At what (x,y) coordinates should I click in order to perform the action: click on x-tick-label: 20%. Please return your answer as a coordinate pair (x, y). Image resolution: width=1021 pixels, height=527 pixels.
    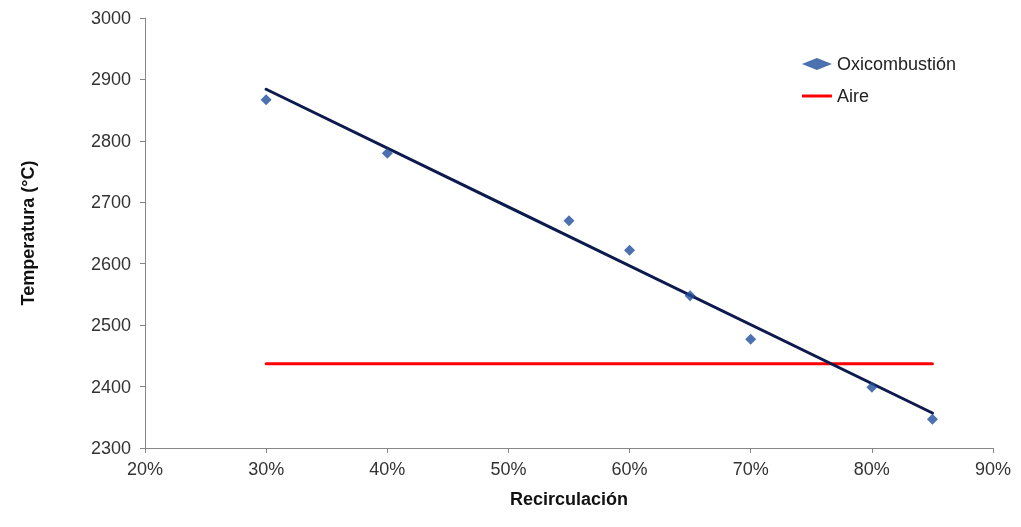
    Looking at the image, I should click on (145, 469).